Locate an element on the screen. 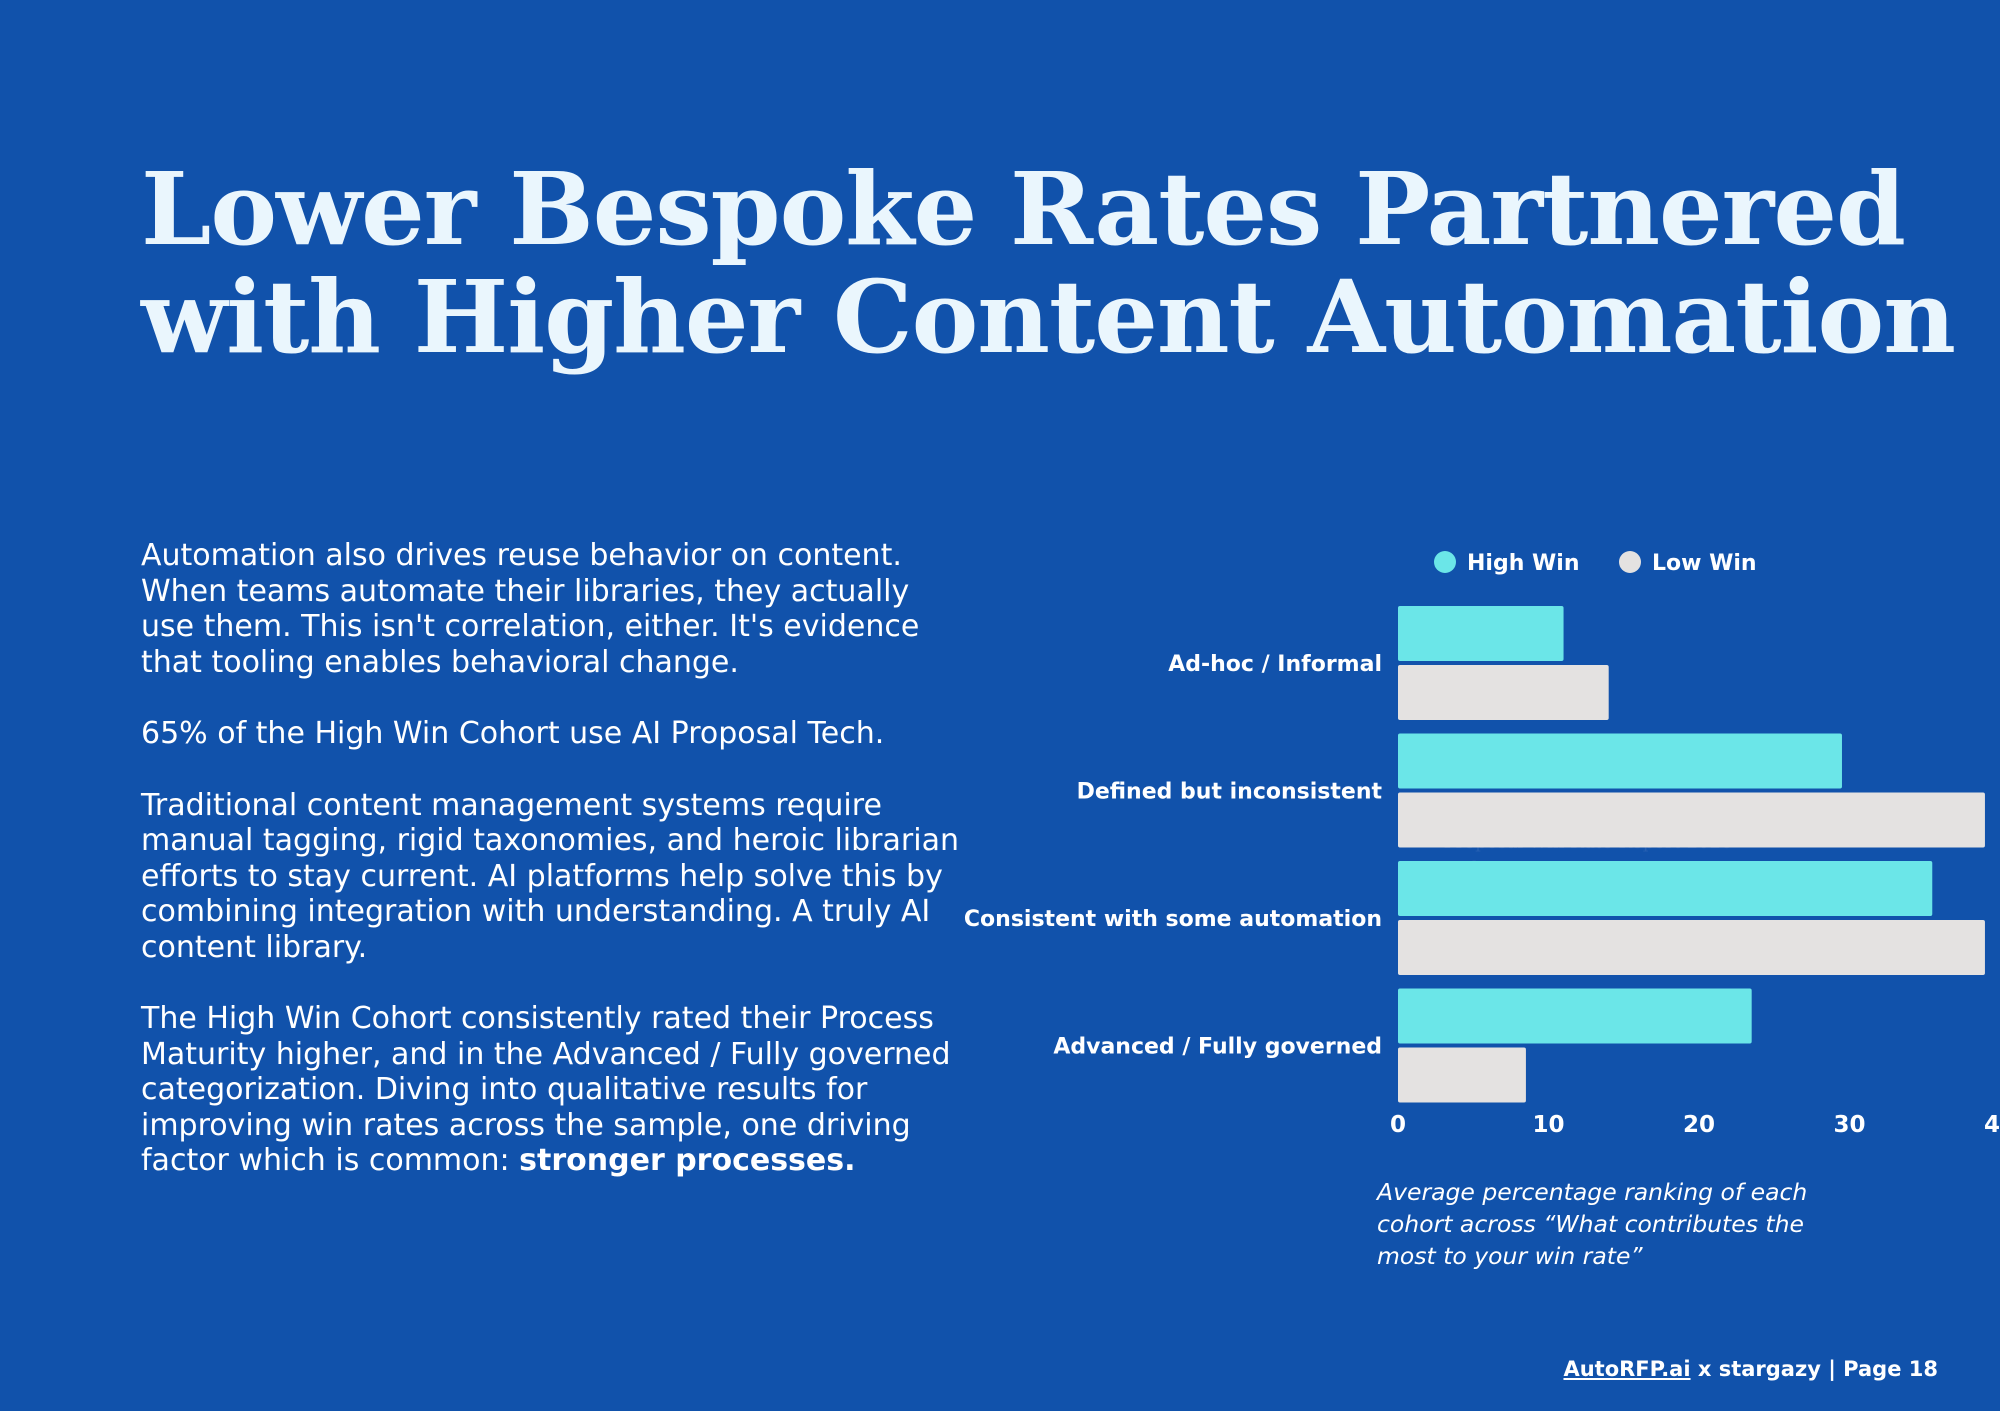 The image size is (2000, 1416). bar-low-win-defined-but-inconsistent is located at coordinates (1691, 820).